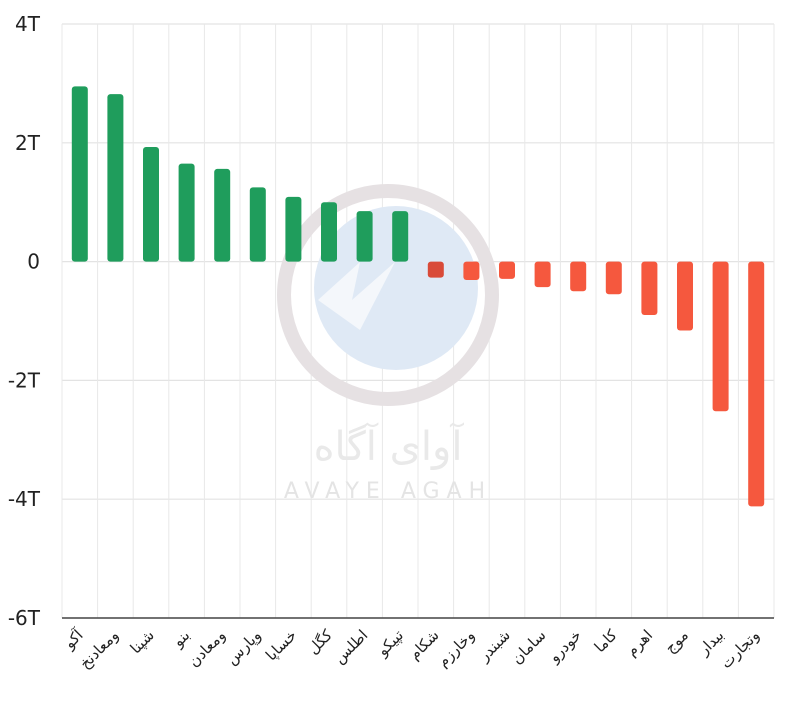 Image resolution: width=788 pixels, height=710 pixels. Describe the element at coordinates (281, 645) in the screenshot. I see `x-tick-label: خساپا` at that location.